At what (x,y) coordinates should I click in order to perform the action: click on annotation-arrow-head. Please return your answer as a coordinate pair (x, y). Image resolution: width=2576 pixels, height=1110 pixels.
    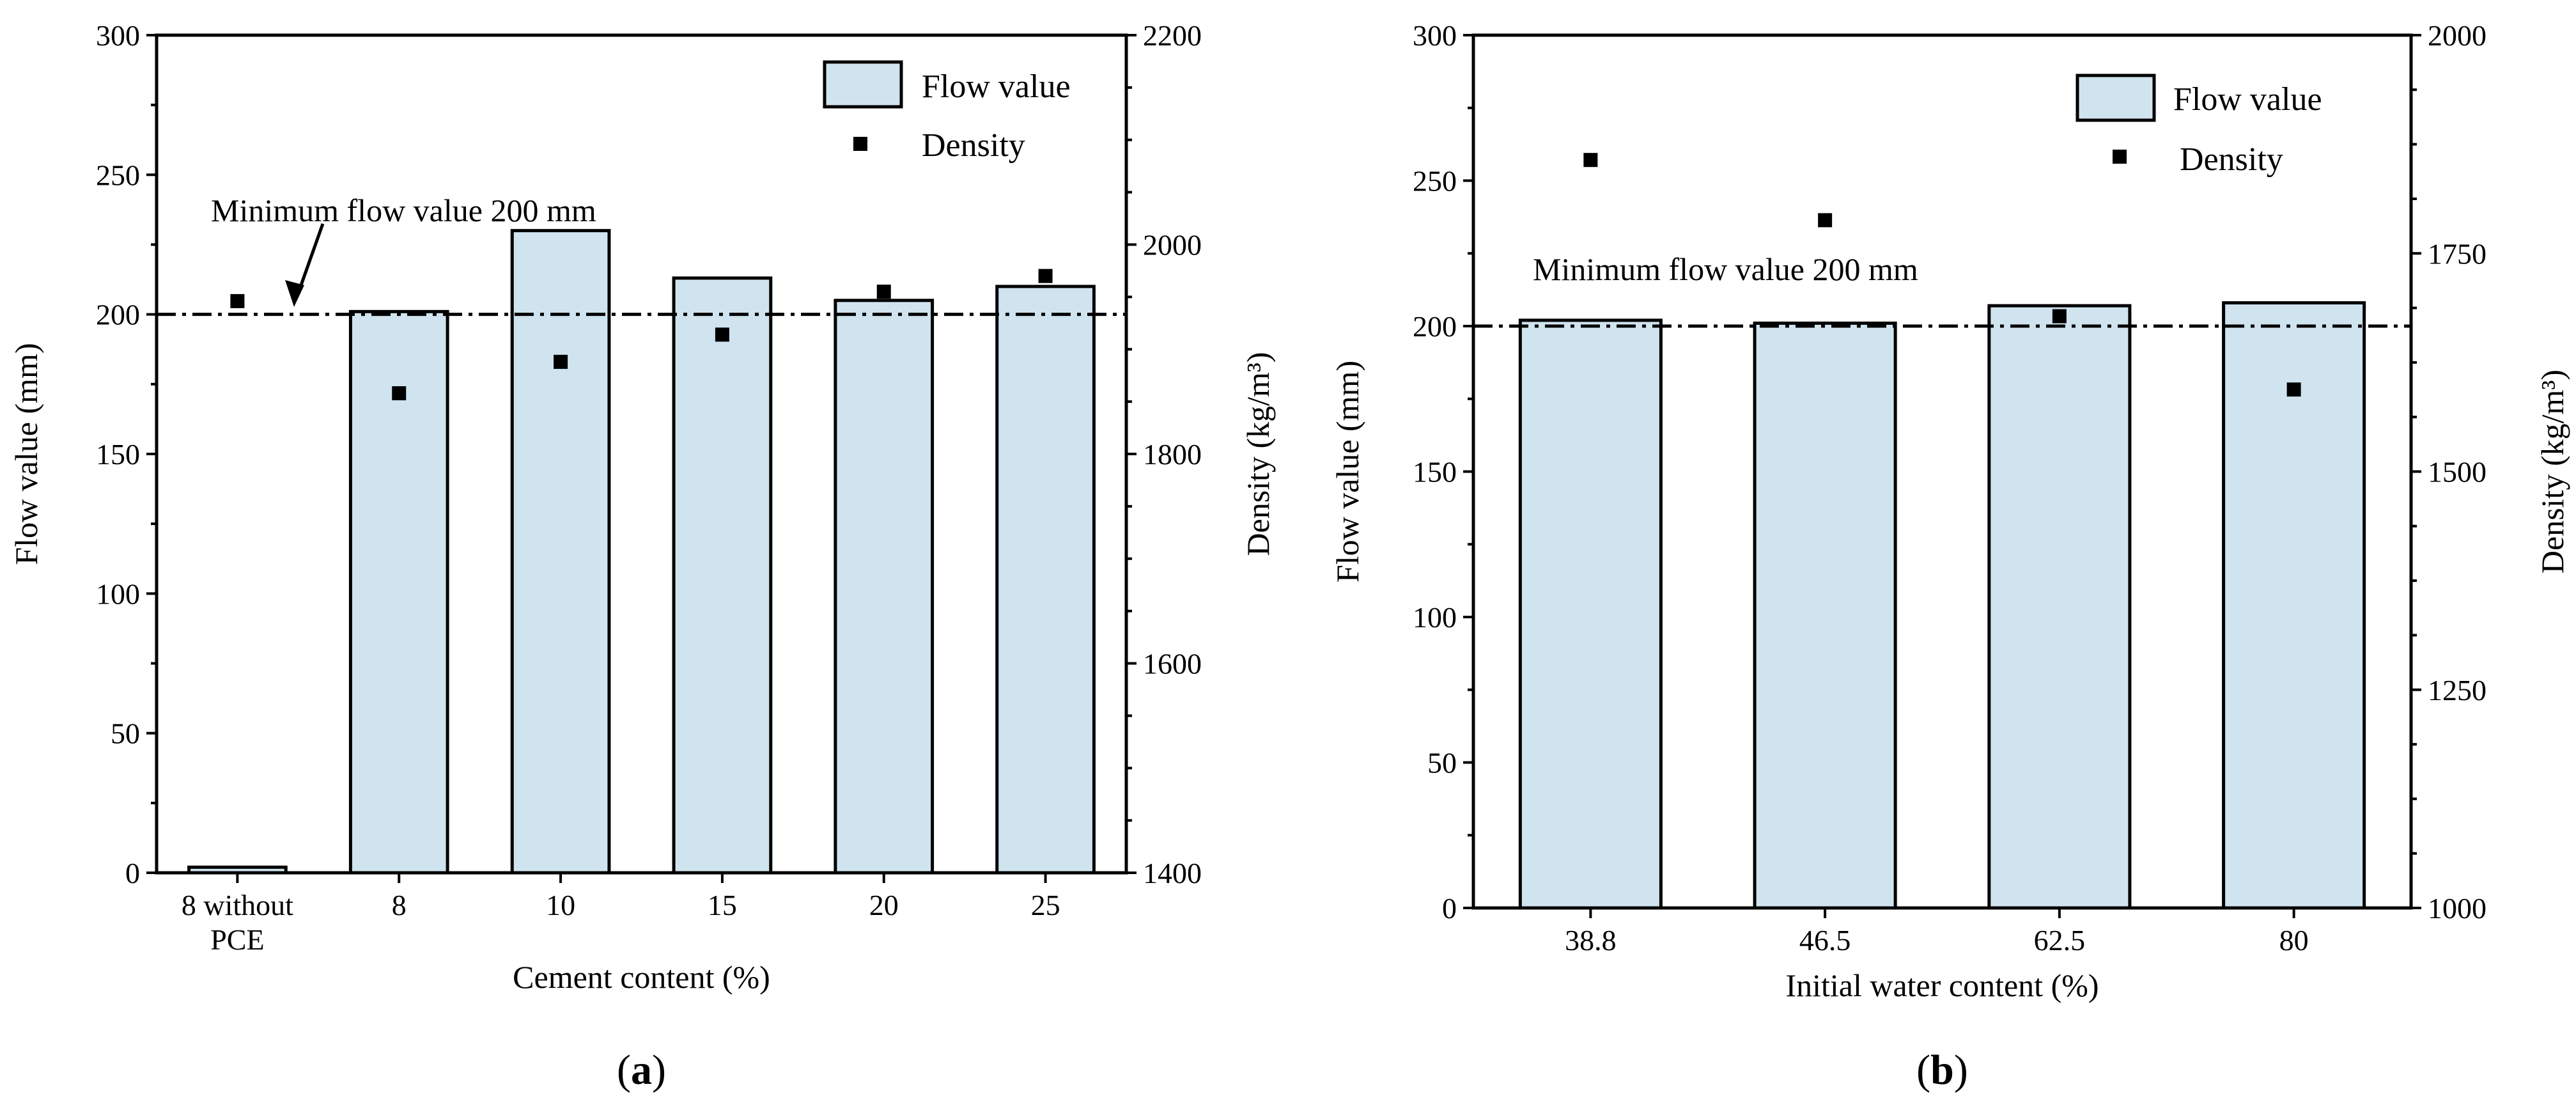
    Looking at the image, I should click on (294, 293).